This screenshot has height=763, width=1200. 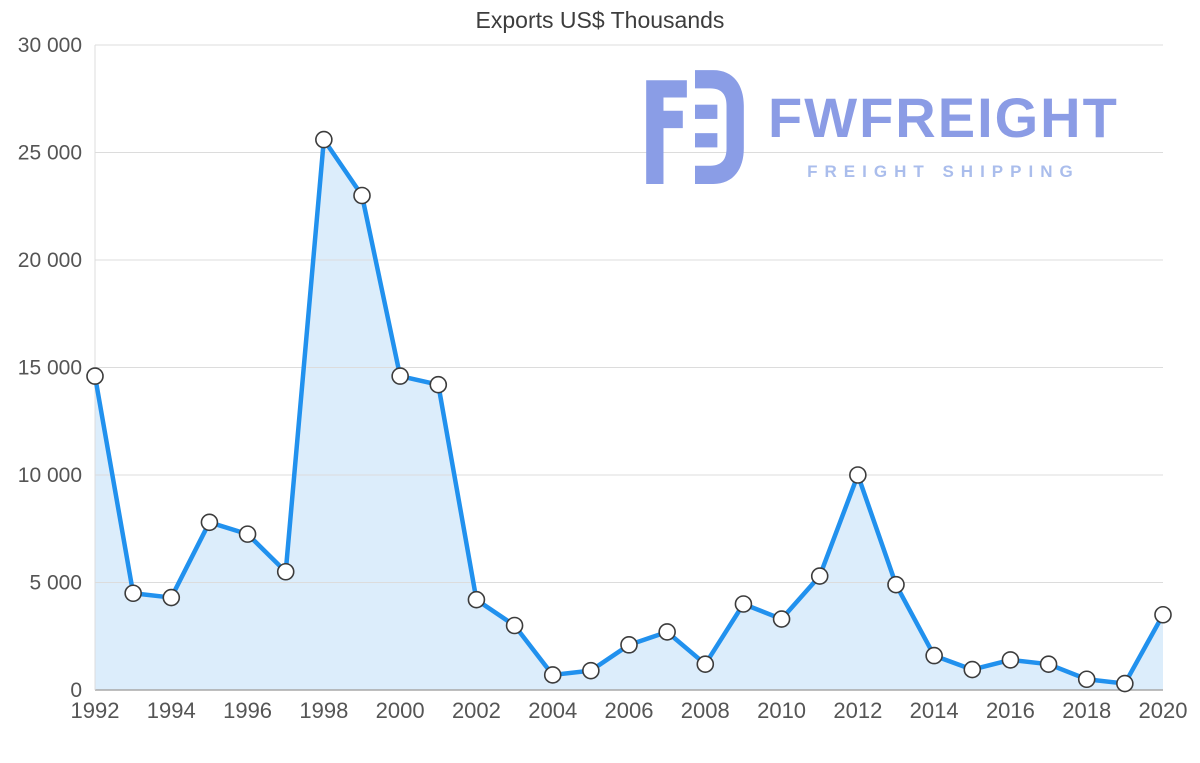 I want to click on x-tick-label: 1998, so click(x=323, y=710).